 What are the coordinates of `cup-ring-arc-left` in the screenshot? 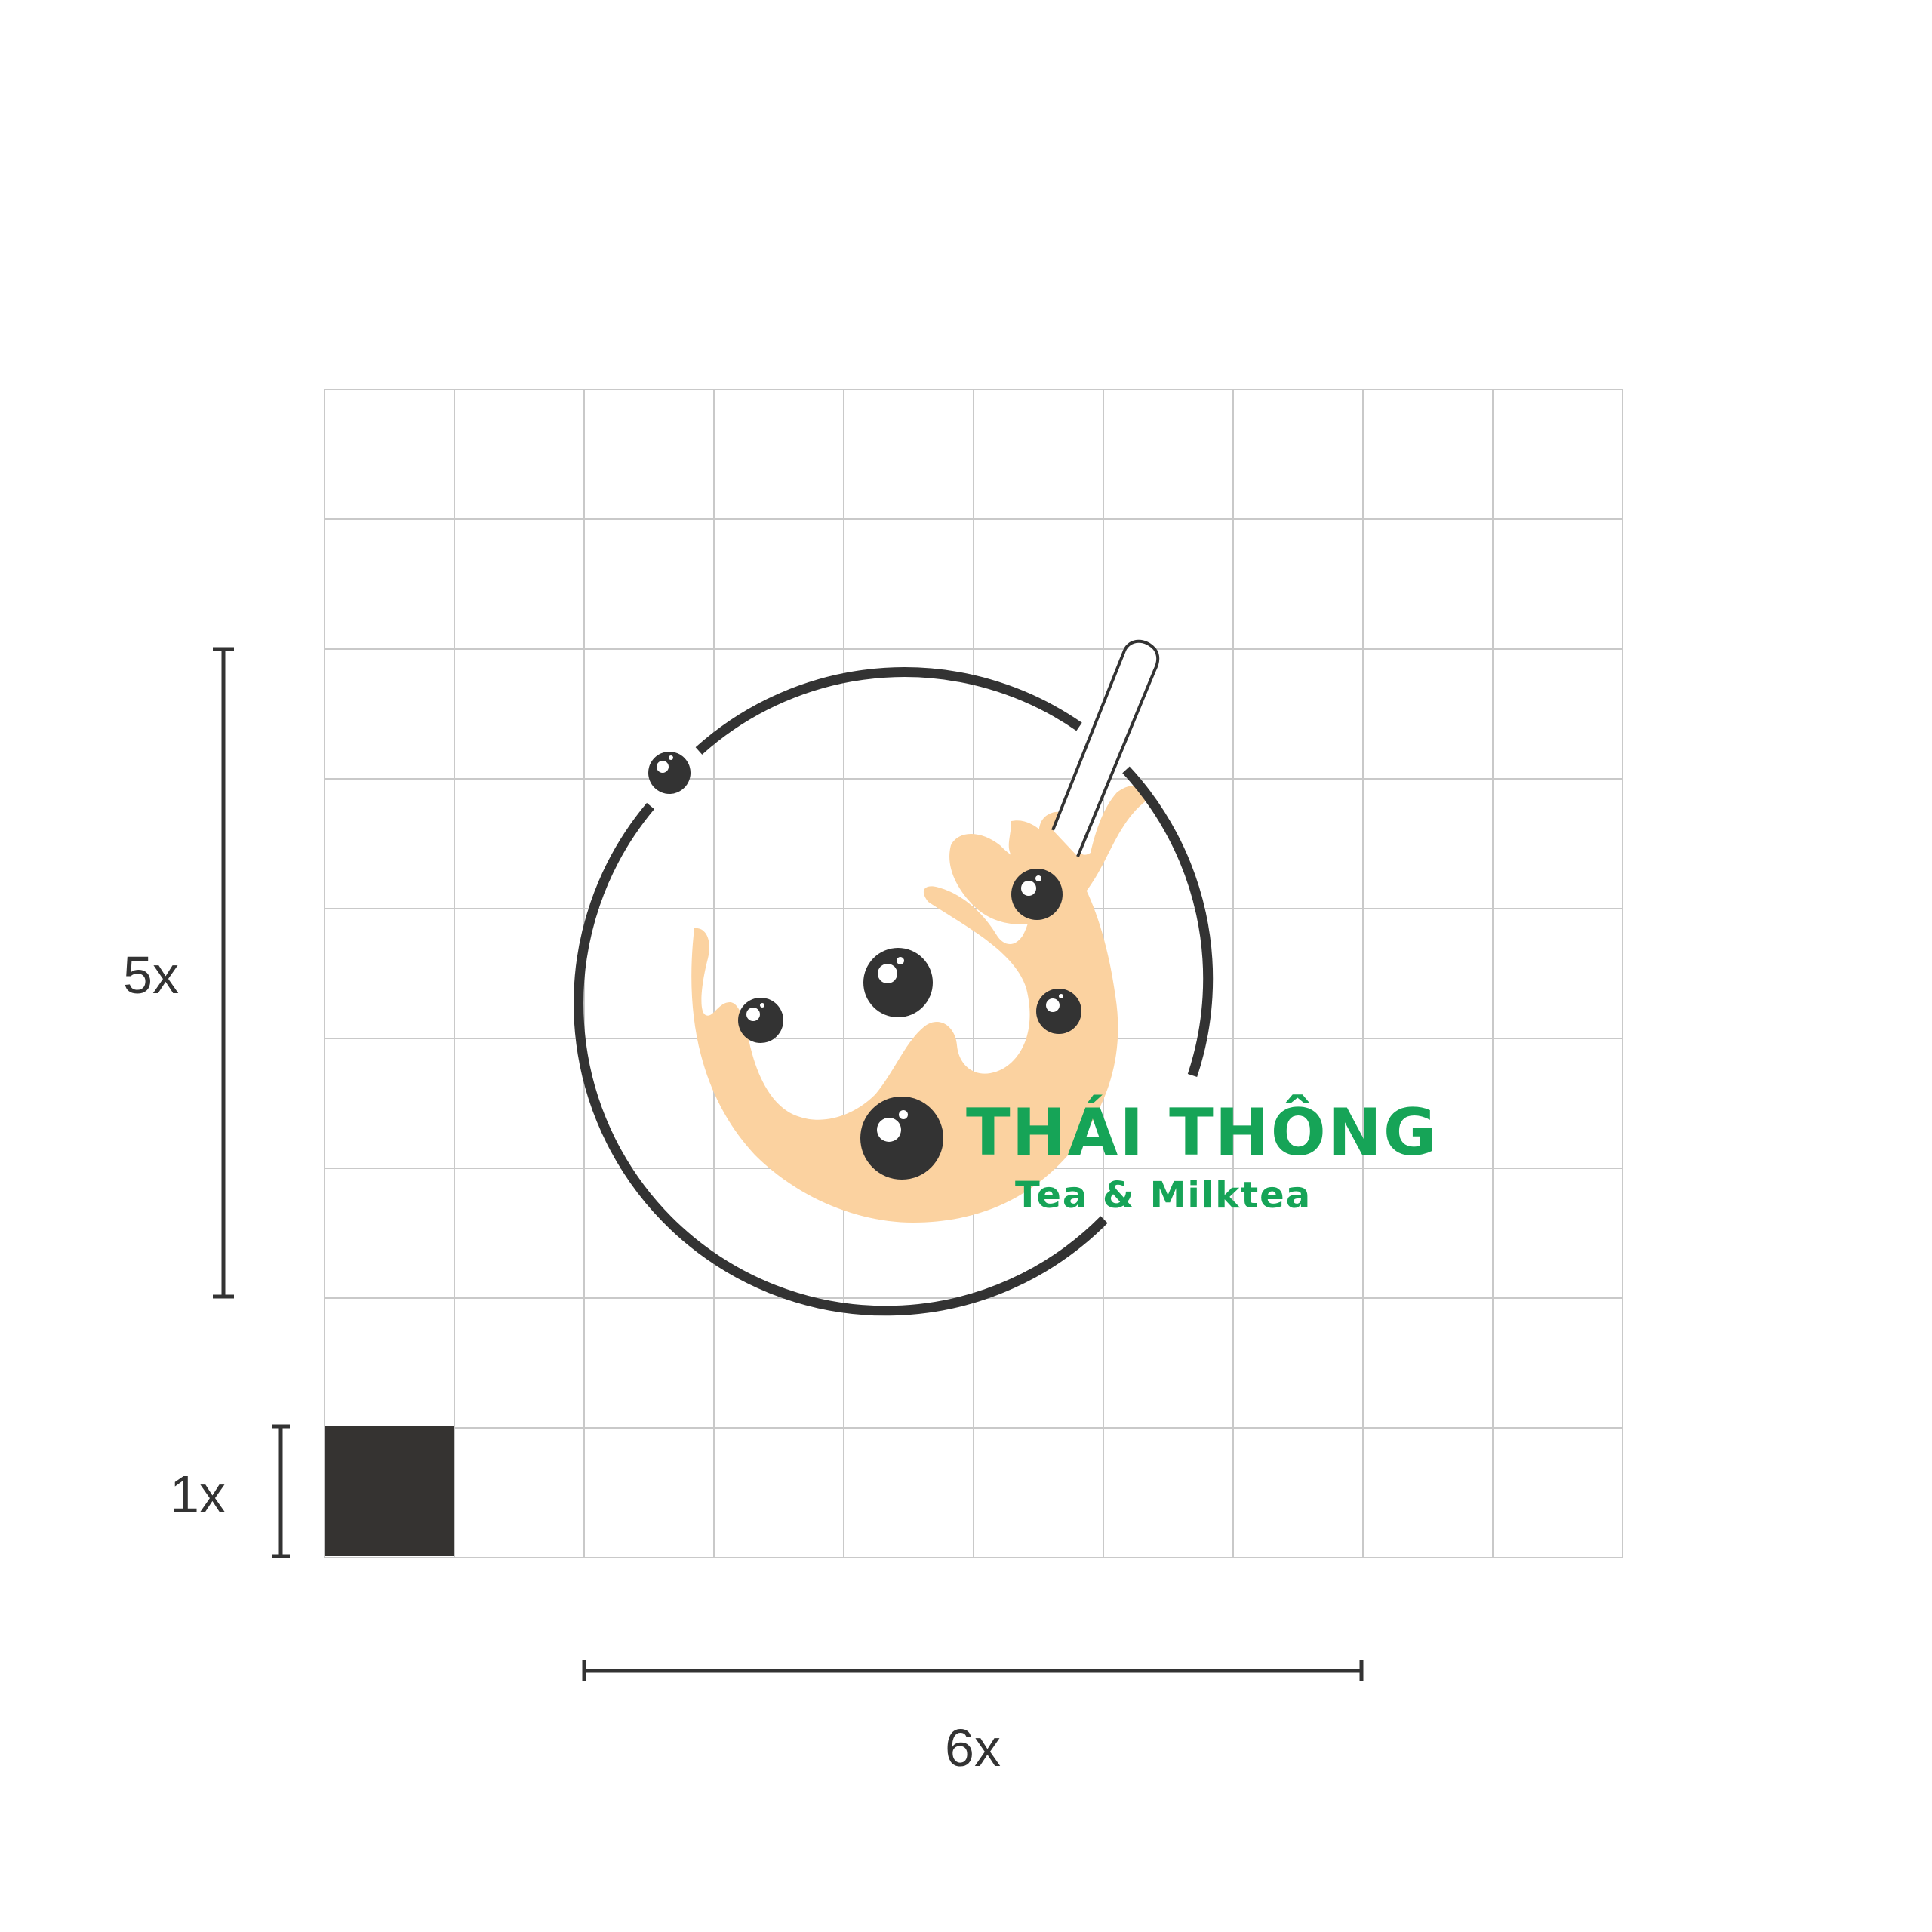 It's located at (841, 1059).